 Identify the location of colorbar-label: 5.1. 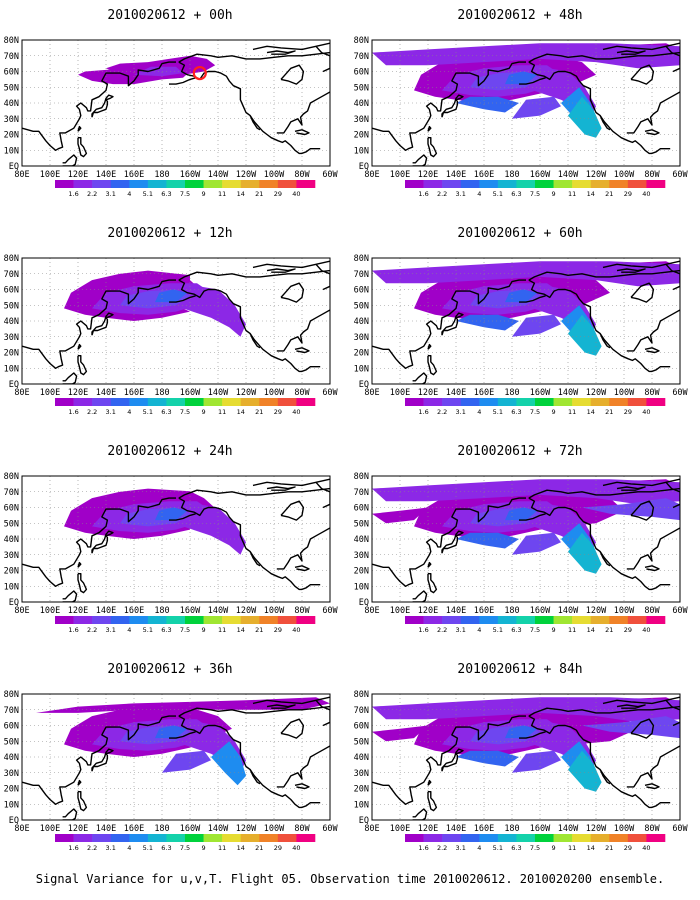
(498, 848).